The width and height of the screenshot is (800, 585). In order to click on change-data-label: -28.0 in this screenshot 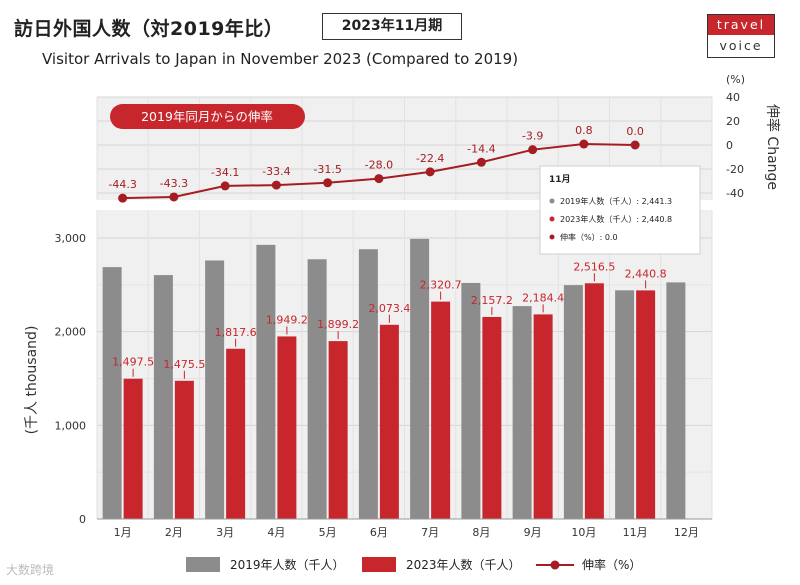, I will do `click(379, 165)`.